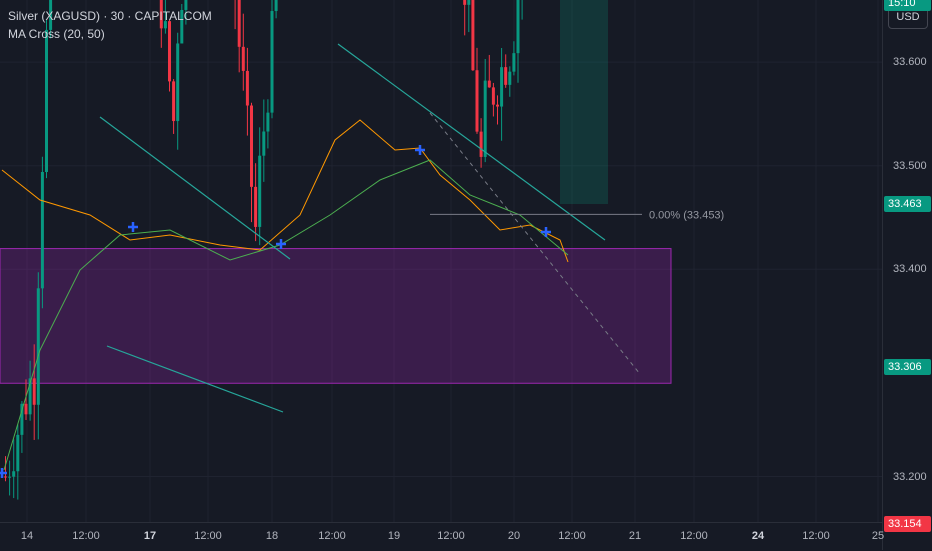  Describe the element at coordinates (910, 165) in the screenshot. I see `price-tick-label: 33.500` at that location.